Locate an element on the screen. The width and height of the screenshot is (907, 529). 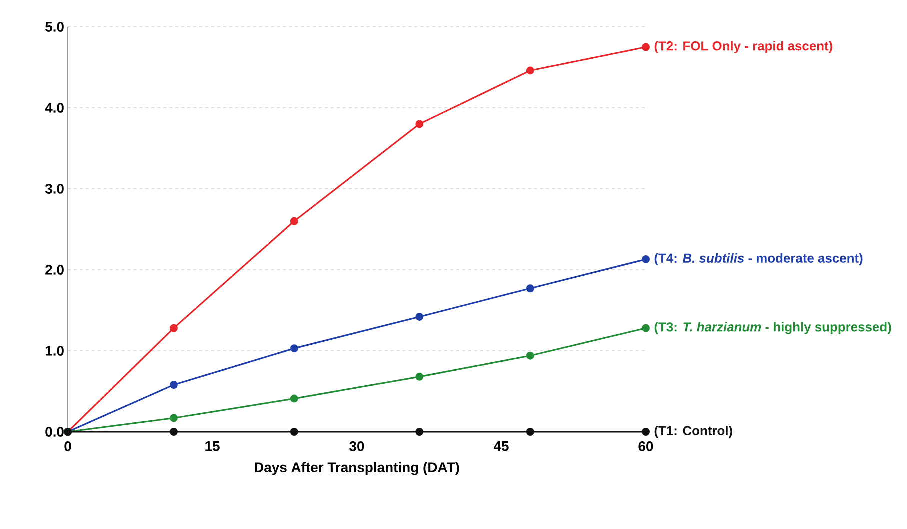
x-tick-label: 60 is located at coordinates (646, 447).